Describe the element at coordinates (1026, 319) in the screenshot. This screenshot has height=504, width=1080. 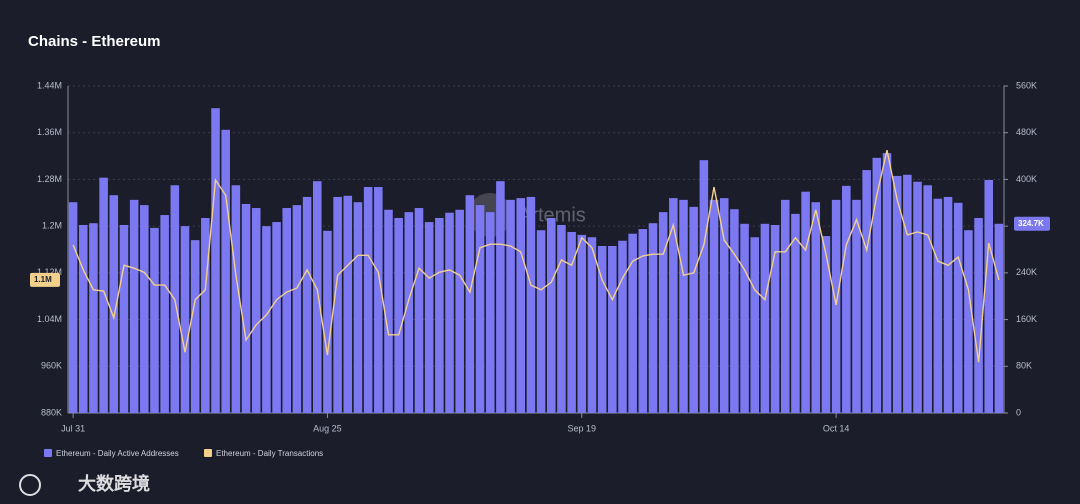
I see `y2-tick-label: 160K` at that location.